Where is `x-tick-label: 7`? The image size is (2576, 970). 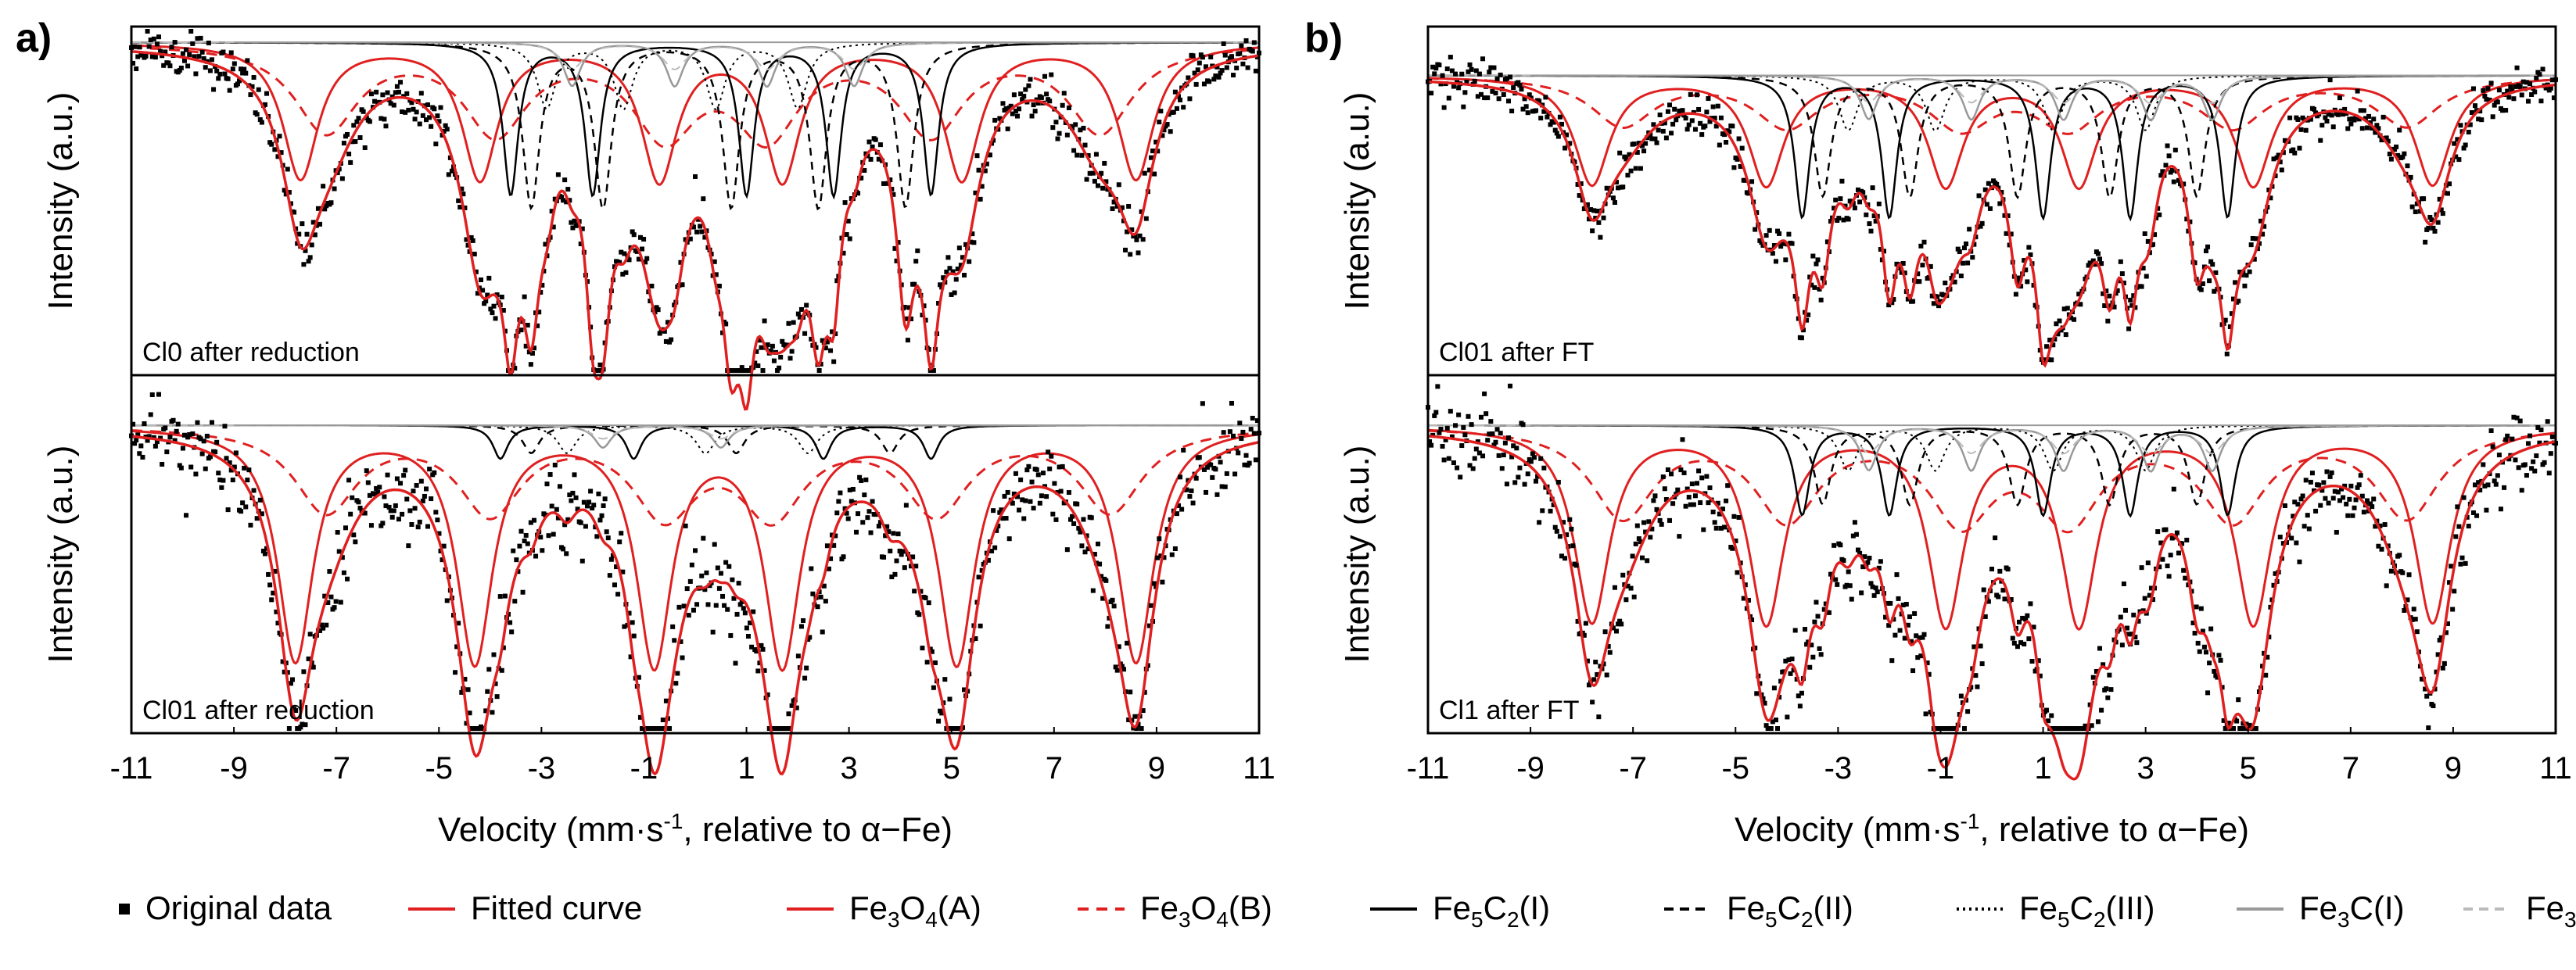
x-tick-label: 7 is located at coordinates (1054, 768).